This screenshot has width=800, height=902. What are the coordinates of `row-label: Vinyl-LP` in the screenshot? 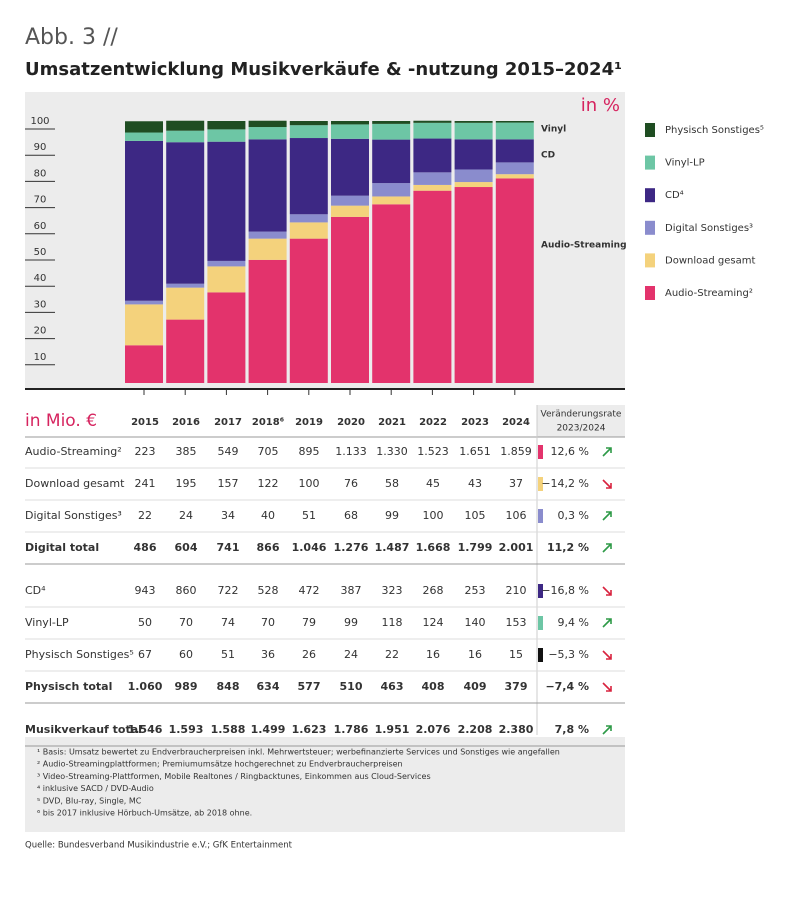 It's located at (47, 622).